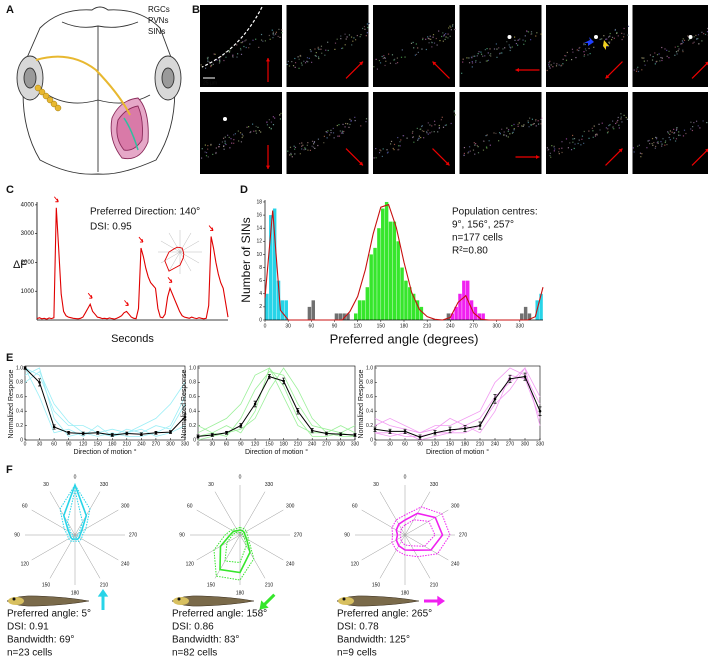  What do you see at coordinates (19, 397) in the screenshot?
I see `y-tick-label: 0.6` at bounding box center [19, 397].